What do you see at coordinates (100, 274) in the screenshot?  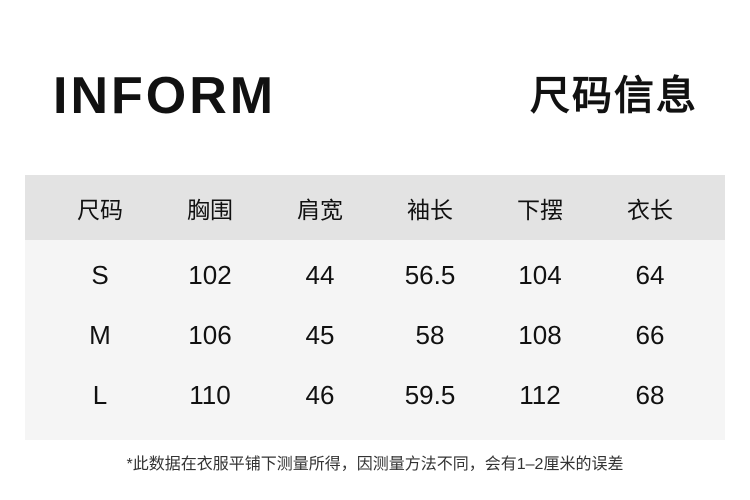 I see `table-cell: S` at bounding box center [100, 274].